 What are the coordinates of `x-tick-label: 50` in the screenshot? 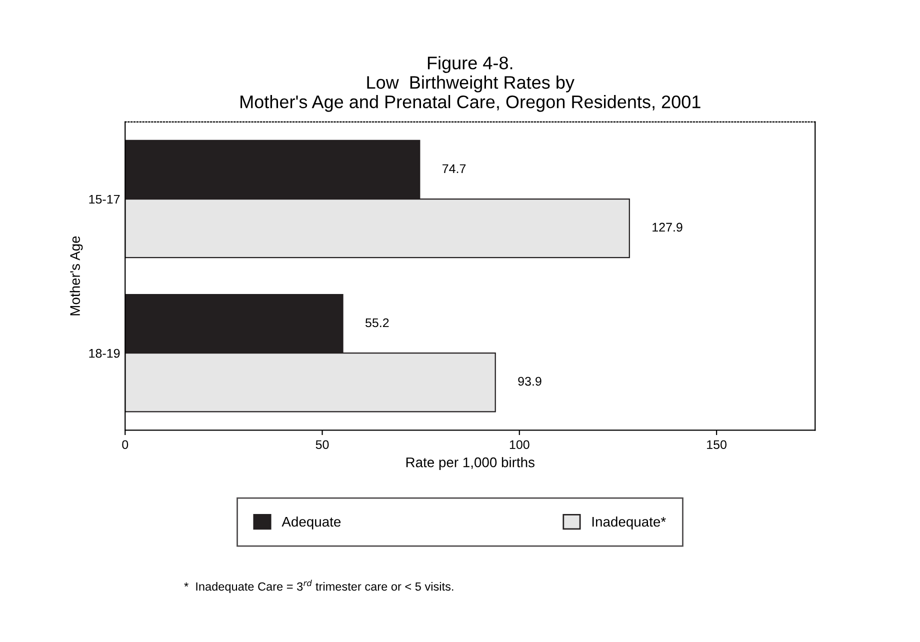 It's located at (322, 445).